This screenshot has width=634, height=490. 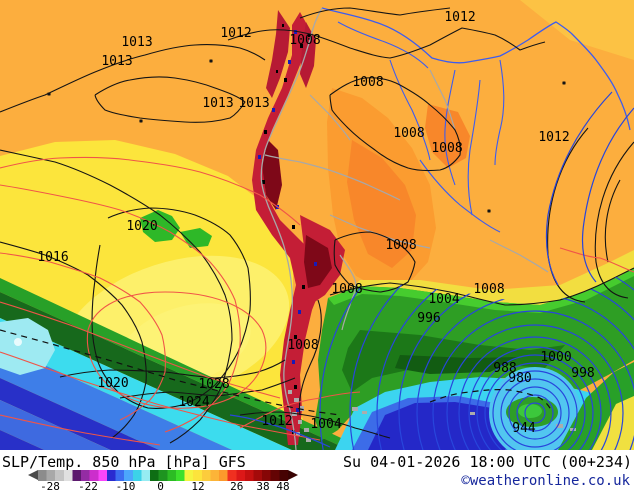 What do you see at coordinates (298, 227) in the screenshot?
I see `andes-terrain-band` at bounding box center [298, 227].